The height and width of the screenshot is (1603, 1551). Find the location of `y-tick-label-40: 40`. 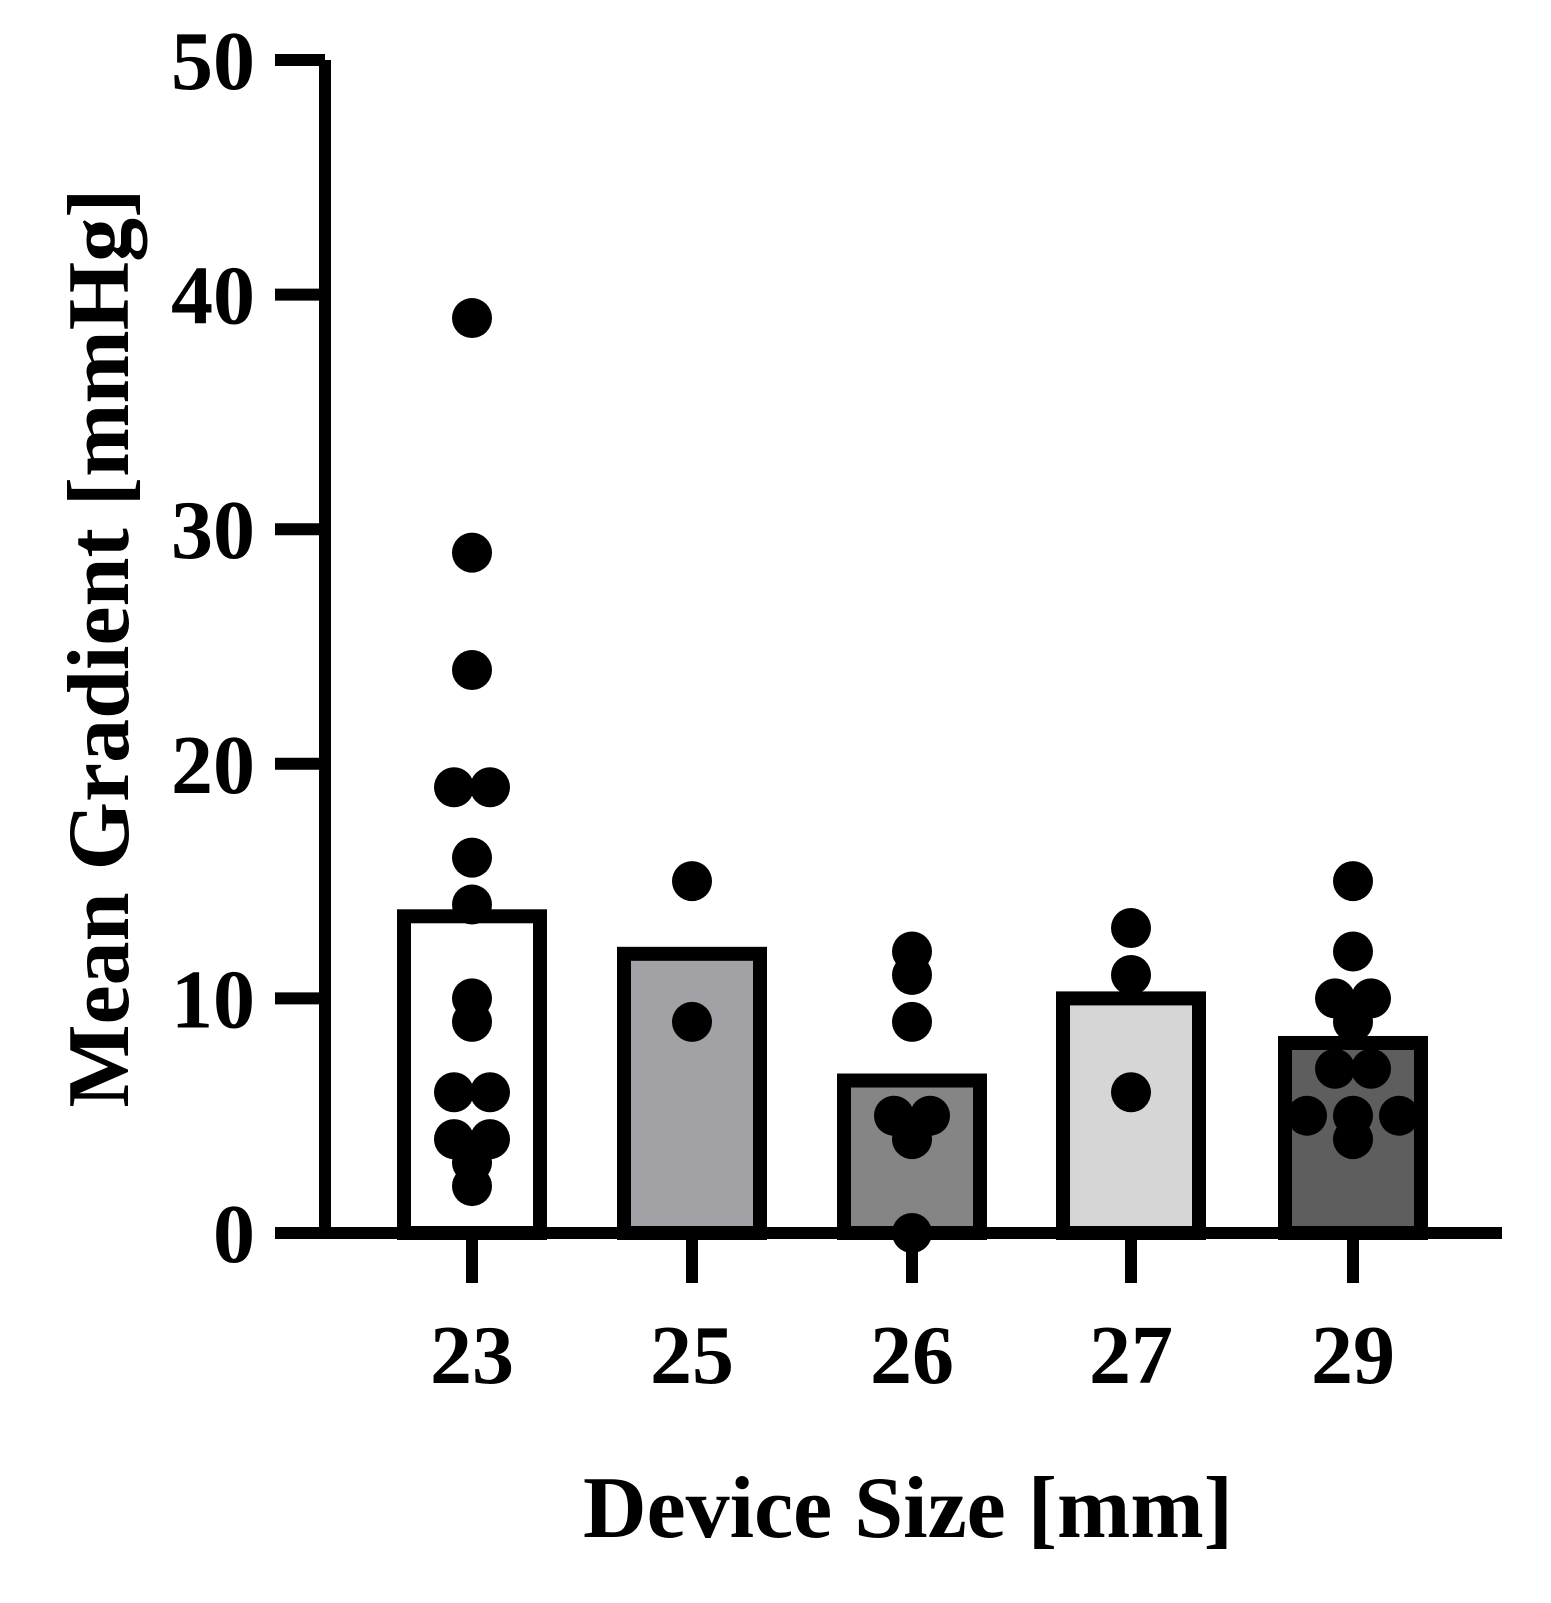

y-tick-label-40: 40 is located at coordinates (213, 296).